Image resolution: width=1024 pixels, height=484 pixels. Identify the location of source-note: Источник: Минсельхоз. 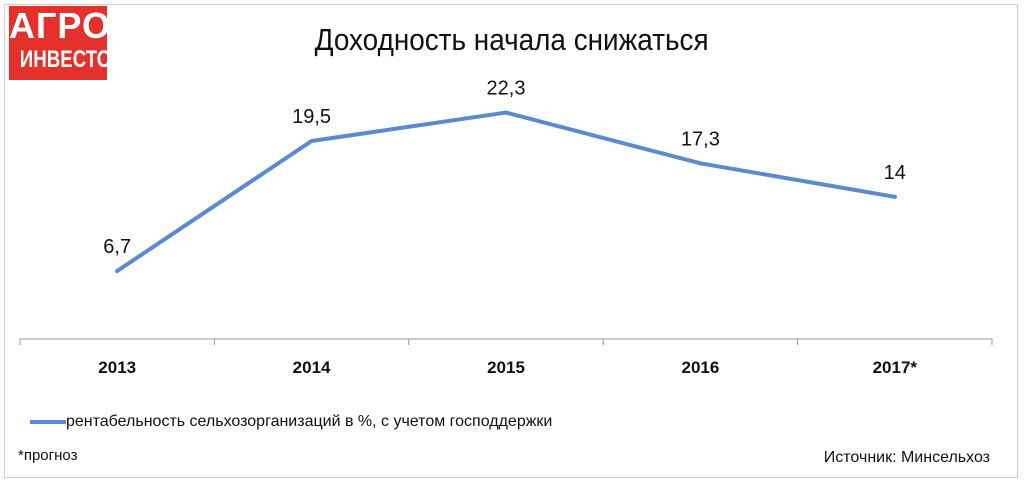
(906, 457).